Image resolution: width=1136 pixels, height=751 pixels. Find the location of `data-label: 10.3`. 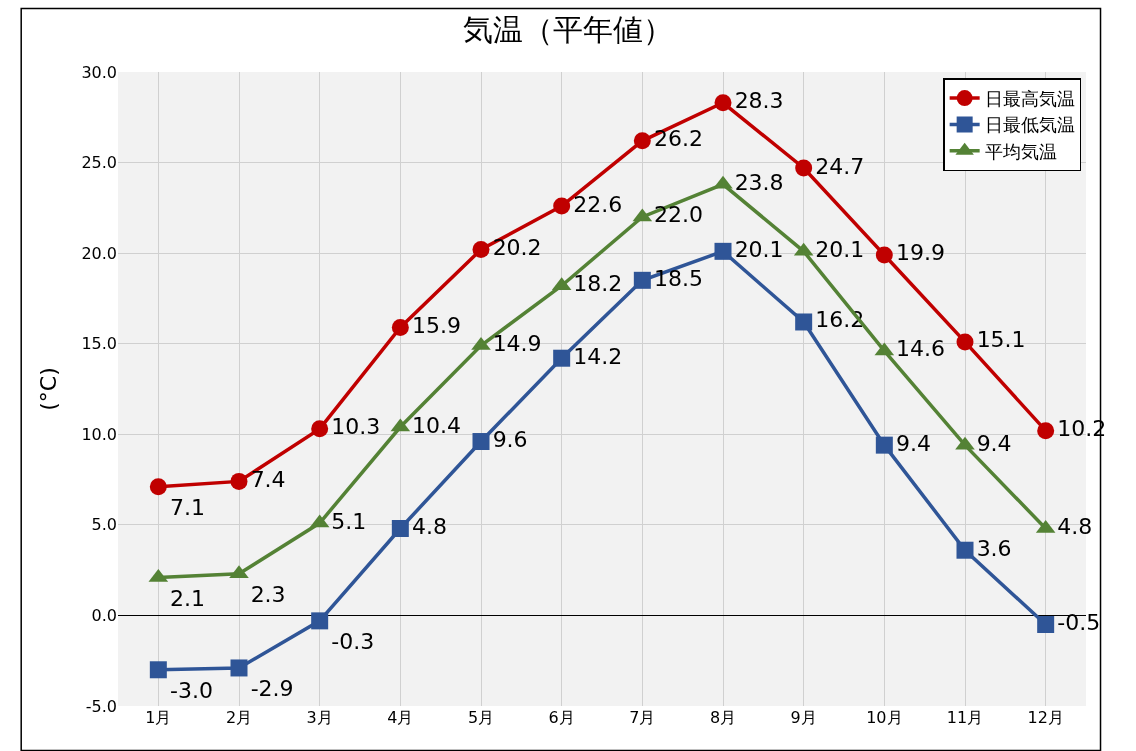

data-label: 10.3 is located at coordinates (356, 427).